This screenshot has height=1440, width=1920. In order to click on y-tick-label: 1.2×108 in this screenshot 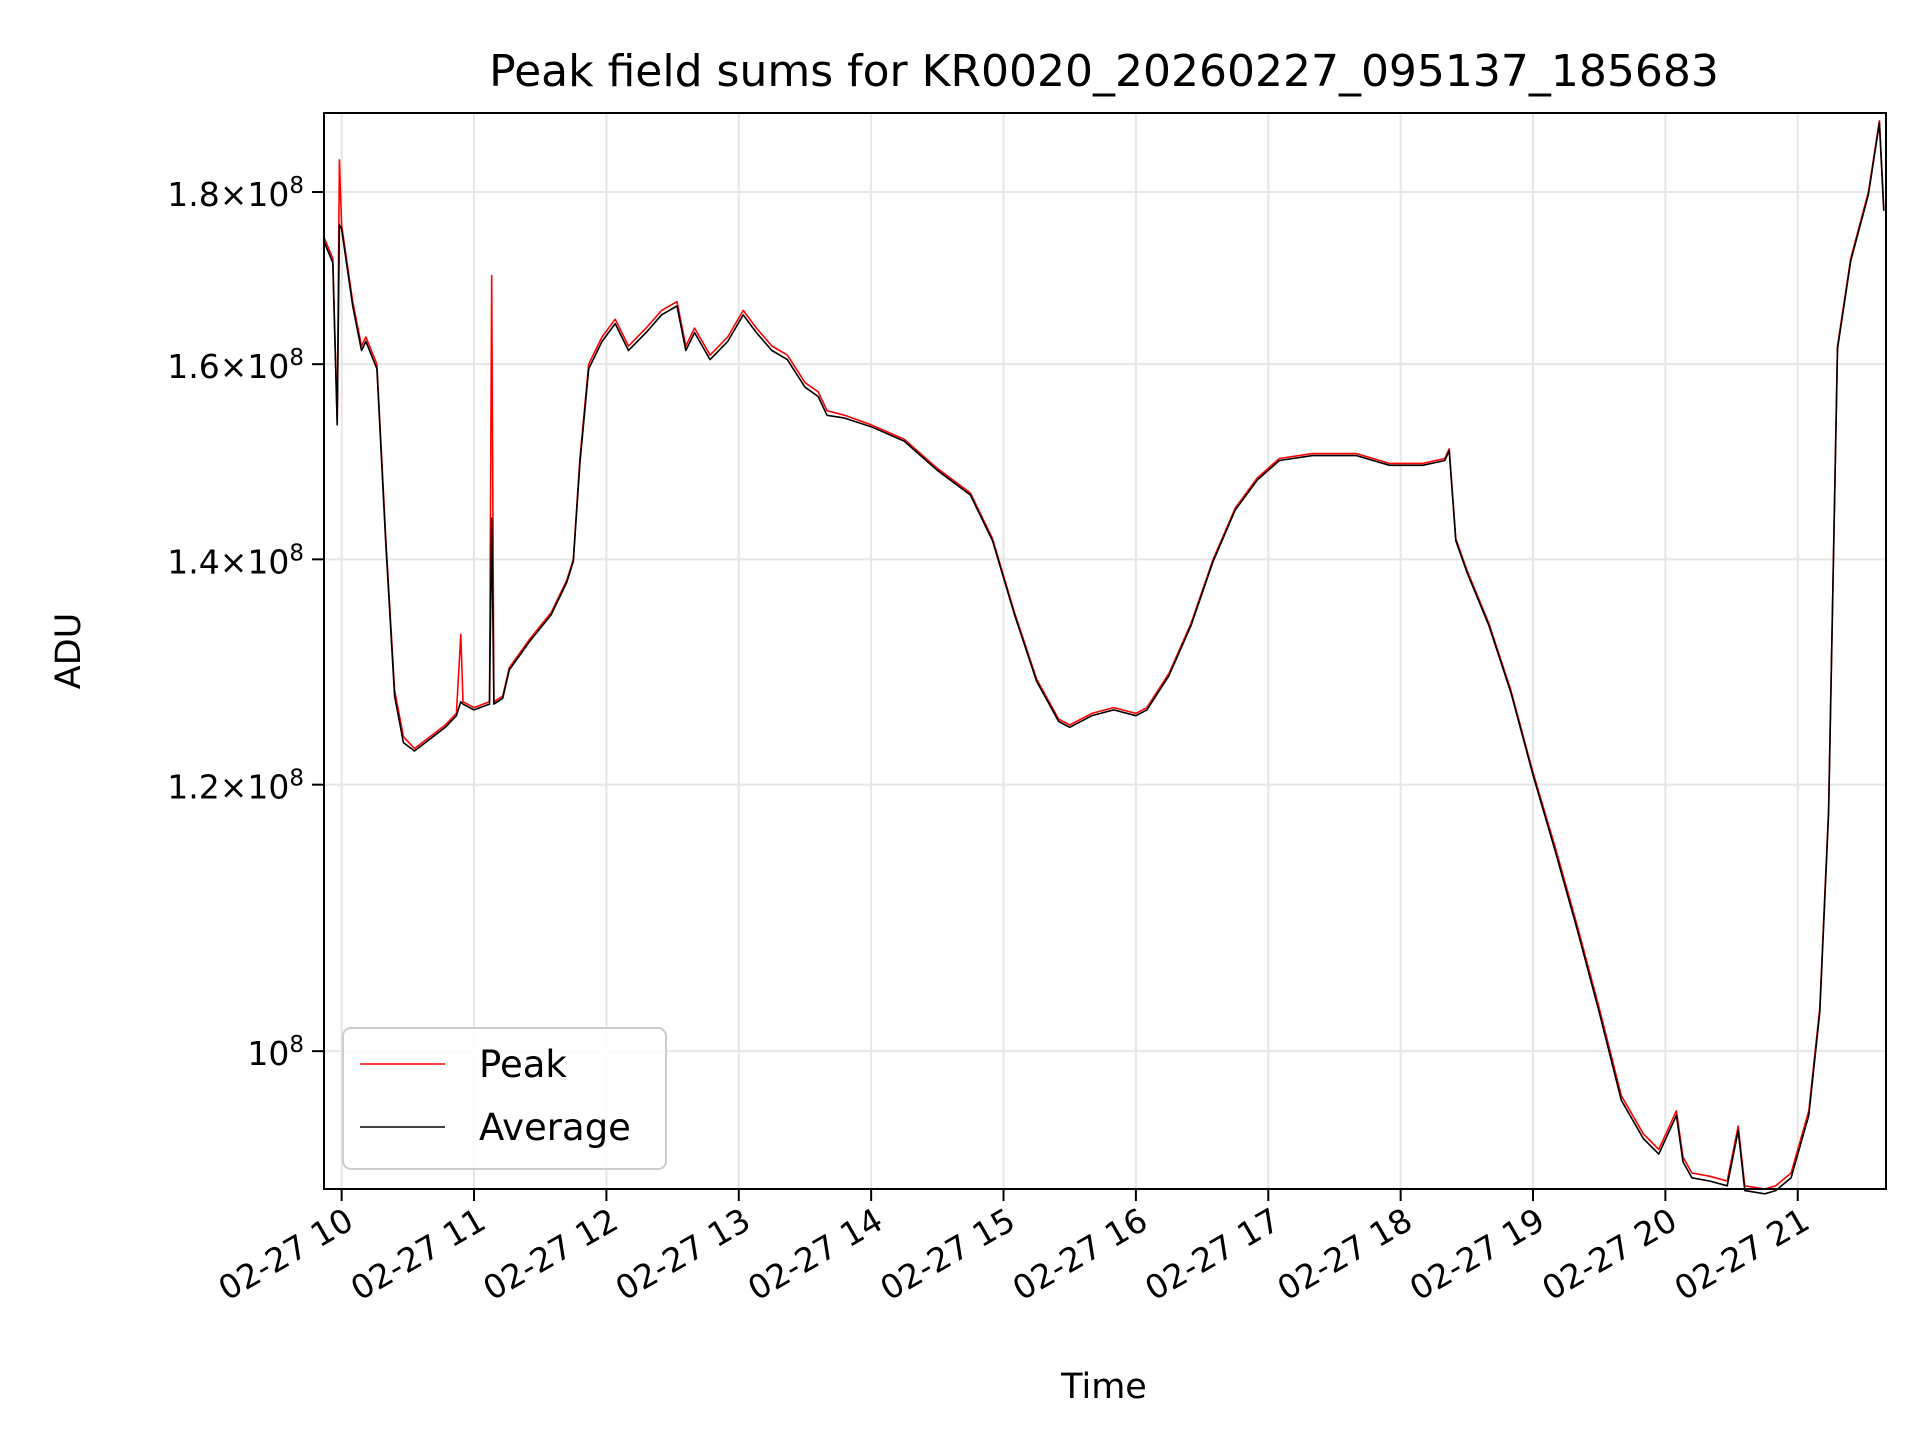, I will do `click(235, 786)`.